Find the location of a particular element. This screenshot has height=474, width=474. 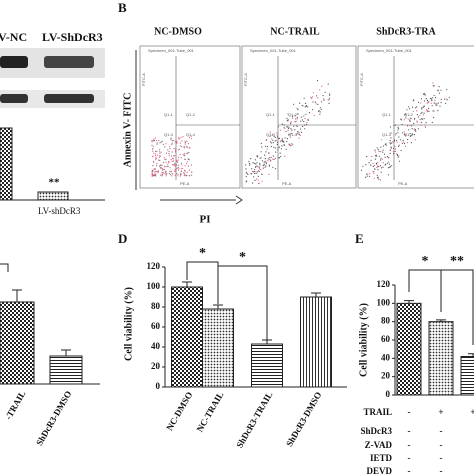

quadrant-label: Q1-2 is located at coordinates (293, 114).